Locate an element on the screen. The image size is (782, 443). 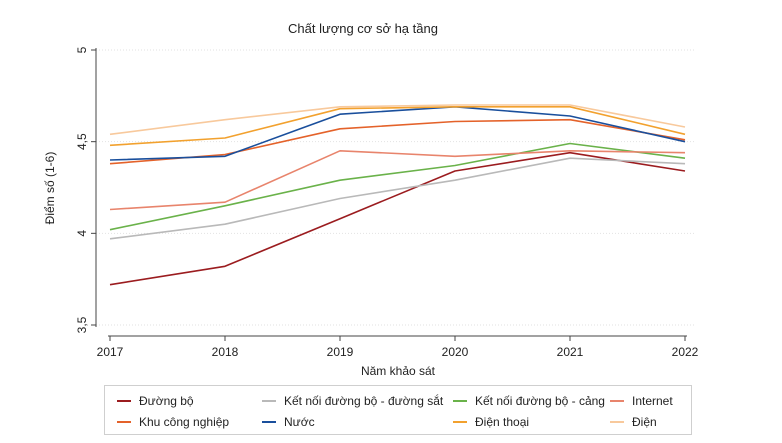
y-axis-title: Điểm số (1-6) is located at coordinates (50, 188).